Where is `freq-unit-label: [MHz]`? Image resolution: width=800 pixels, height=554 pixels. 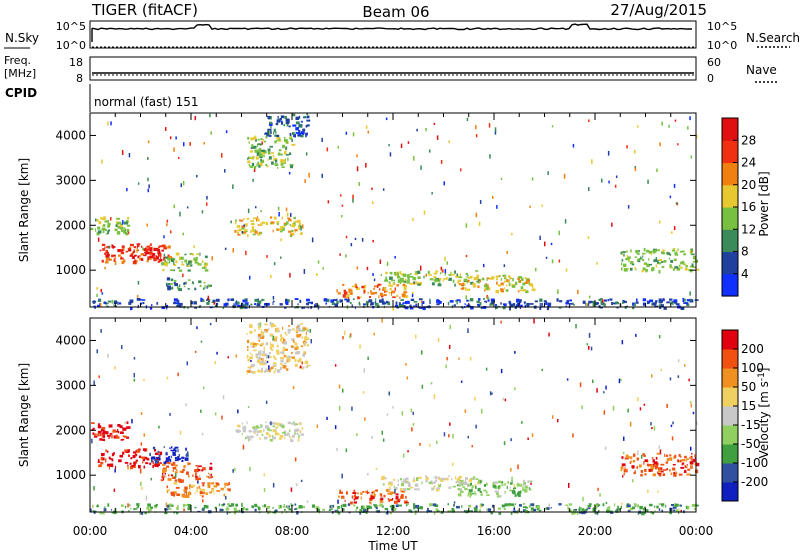 freq-unit-label: [MHz] is located at coordinates (20, 73).